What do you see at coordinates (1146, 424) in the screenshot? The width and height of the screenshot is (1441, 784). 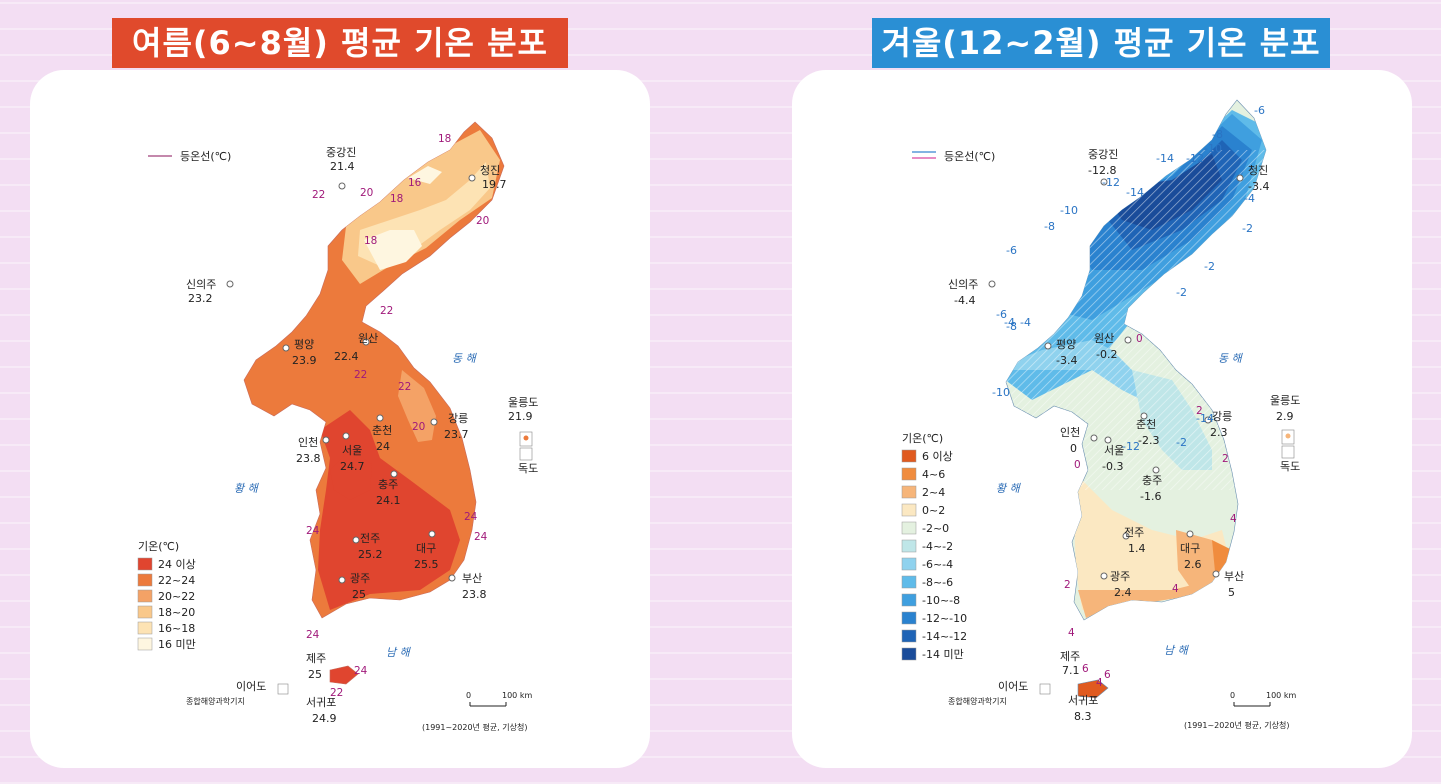 I see `winter-station-name: 춘천` at bounding box center [1146, 424].